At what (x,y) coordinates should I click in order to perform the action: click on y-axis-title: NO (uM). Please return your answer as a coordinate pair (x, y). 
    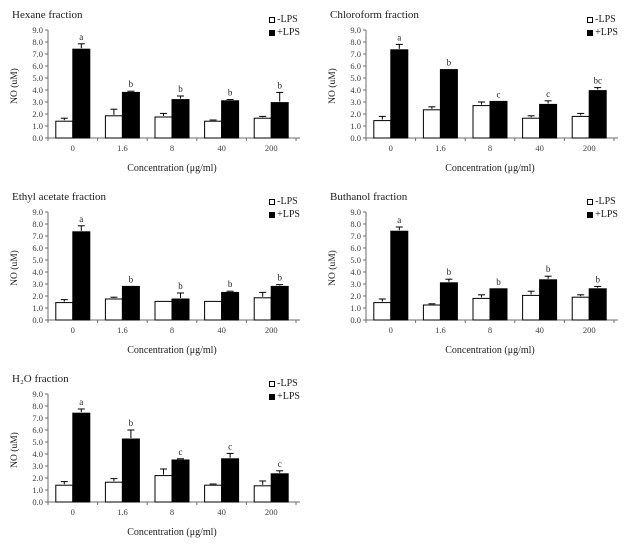
    Looking at the image, I should click on (333, 268).